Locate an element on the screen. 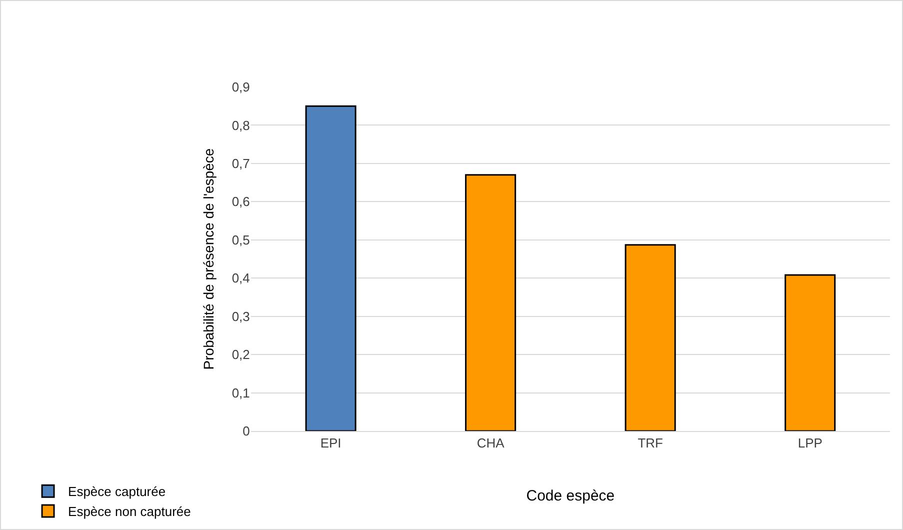 The height and width of the screenshot is (530, 903). legend-label: Espèce non capturée is located at coordinates (129, 512).